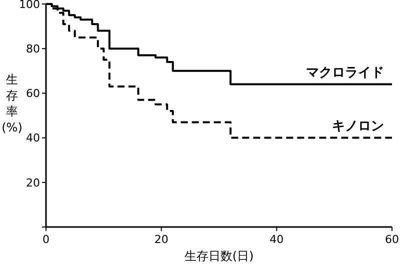 Image resolution: width=402 pixels, height=266 pixels. What do you see at coordinates (392, 239) in the screenshot?
I see `x-tick-label: 60` at bounding box center [392, 239].